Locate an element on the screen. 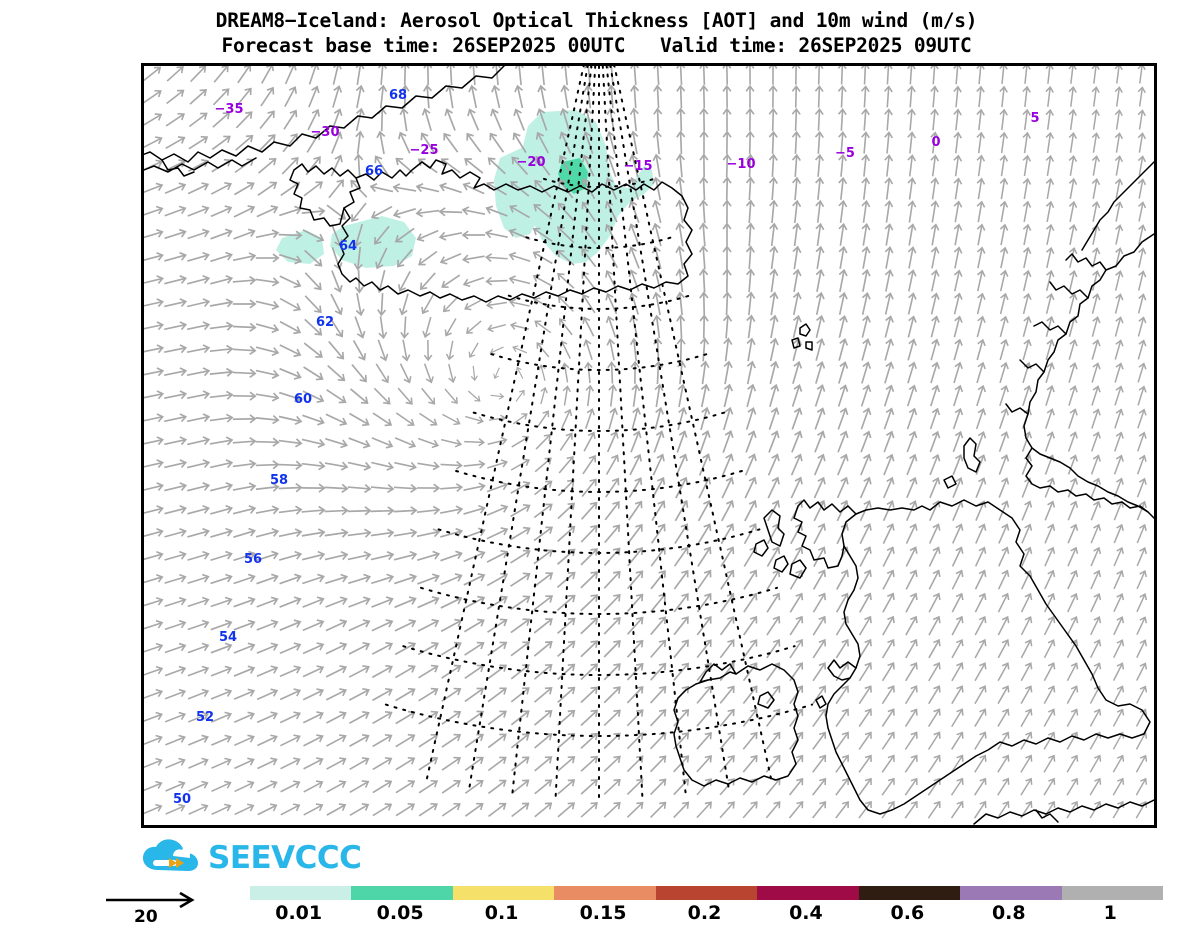 The width and height of the screenshot is (1193, 930). aot-colorbar is located at coordinates (706, 893).